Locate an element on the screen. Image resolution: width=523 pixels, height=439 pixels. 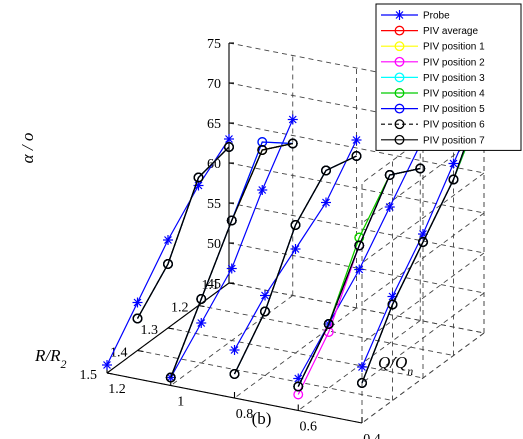
z-tick-label: 65 is located at coordinates (214, 124).